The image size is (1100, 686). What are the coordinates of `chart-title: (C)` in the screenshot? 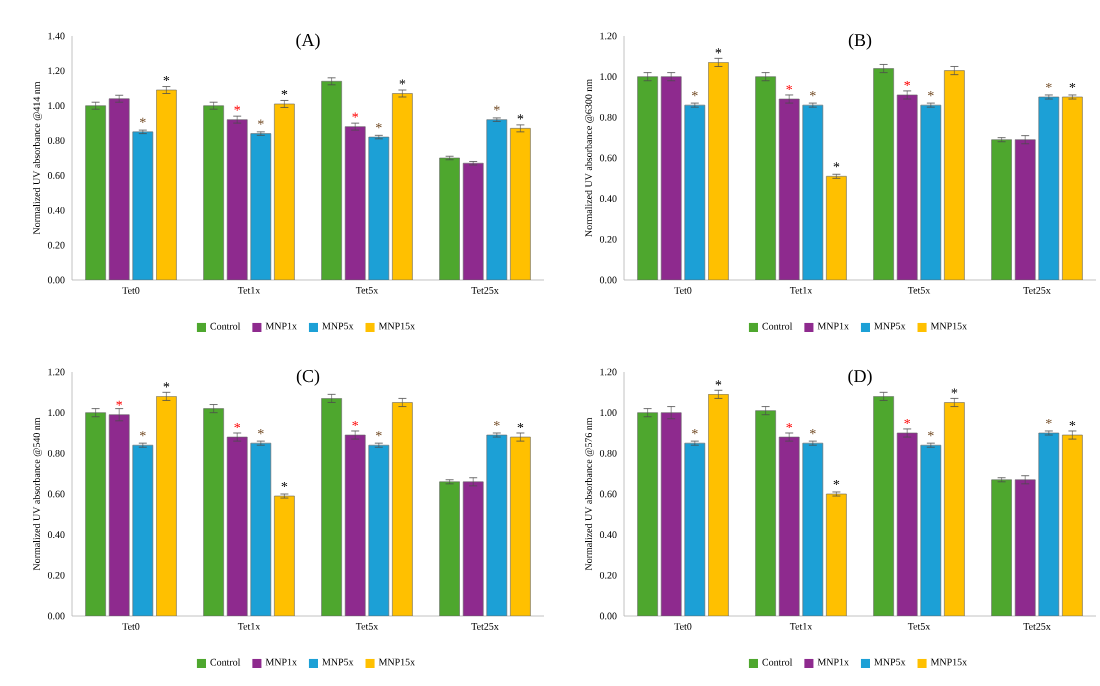 It's located at (308, 377).